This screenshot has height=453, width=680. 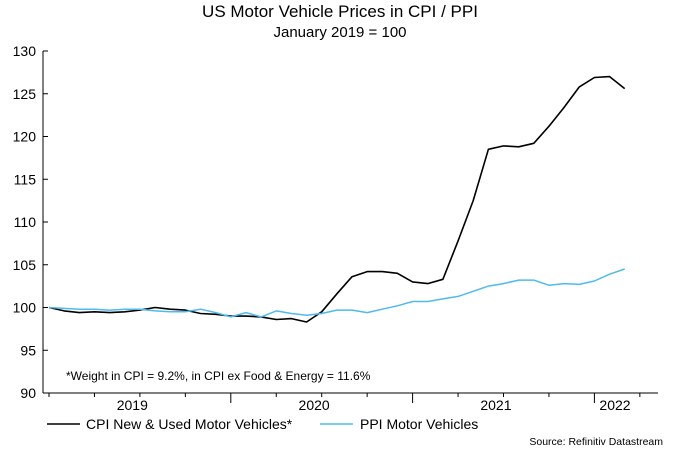 What do you see at coordinates (419, 424) in the screenshot?
I see `legend-label-ppi: PPI Motor Vehicles` at bounding box center [419, 424].